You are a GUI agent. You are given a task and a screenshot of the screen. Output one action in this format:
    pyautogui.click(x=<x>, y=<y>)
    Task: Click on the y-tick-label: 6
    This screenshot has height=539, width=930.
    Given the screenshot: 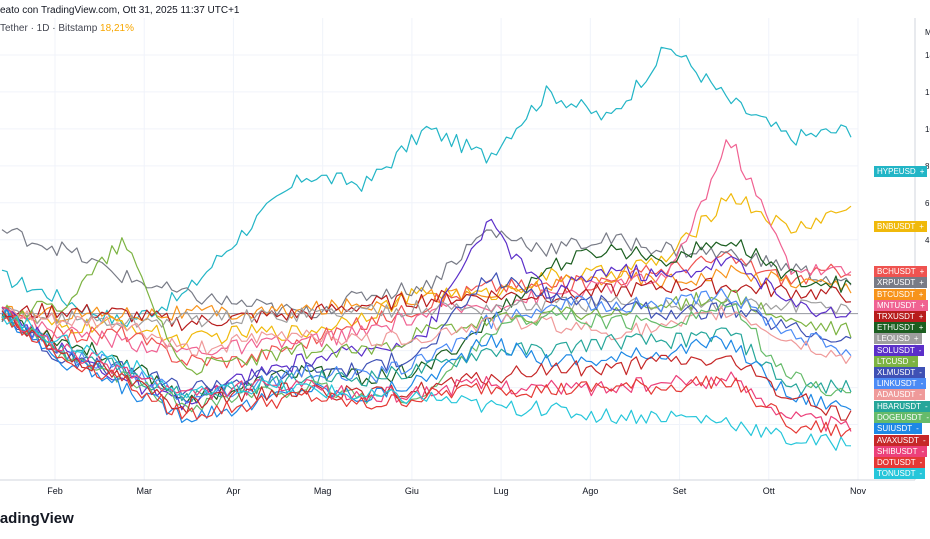 What is the action you would take?
    pyautogui.click(x=927, y=203)
    